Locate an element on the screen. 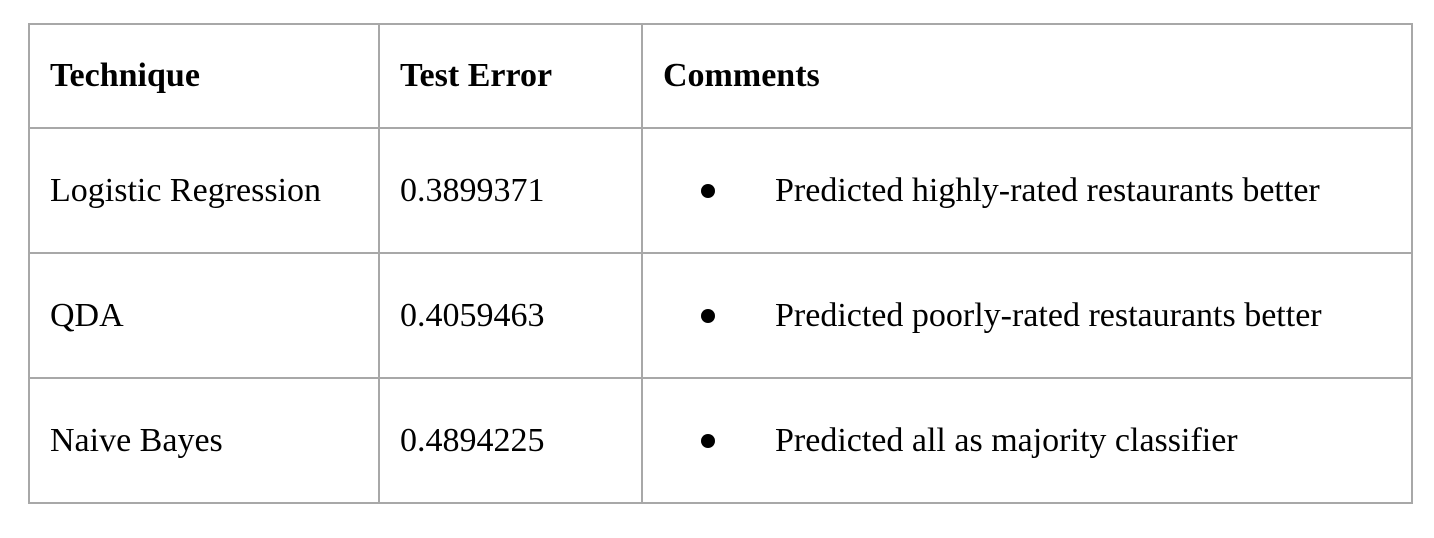 This screenshot has width=1434, height=538. test-error-cell: 0.3899371 is located at coordinates (510, 190).